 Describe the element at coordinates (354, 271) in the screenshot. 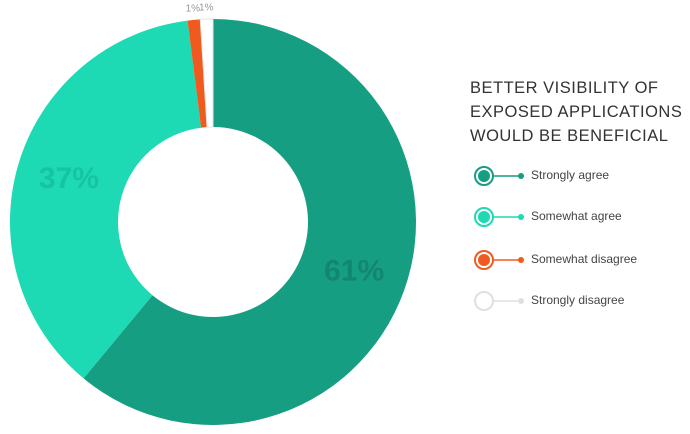

I see `data-label: 61%` at that location.